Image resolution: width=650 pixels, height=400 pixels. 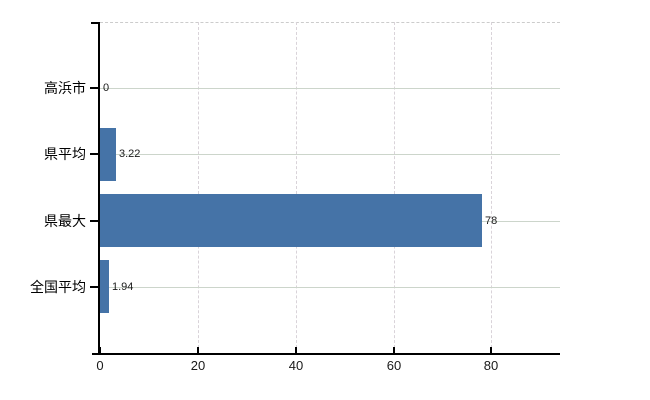 I want to click on bar-value-label: 0, so click(x=106, y=88).